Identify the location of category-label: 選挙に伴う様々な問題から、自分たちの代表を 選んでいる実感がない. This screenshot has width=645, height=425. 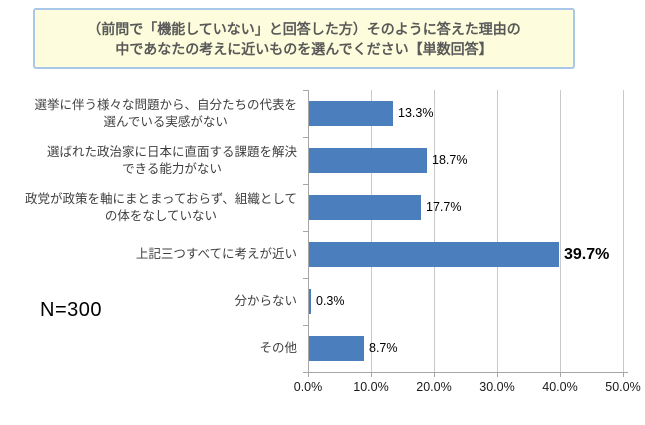
(165, 113).